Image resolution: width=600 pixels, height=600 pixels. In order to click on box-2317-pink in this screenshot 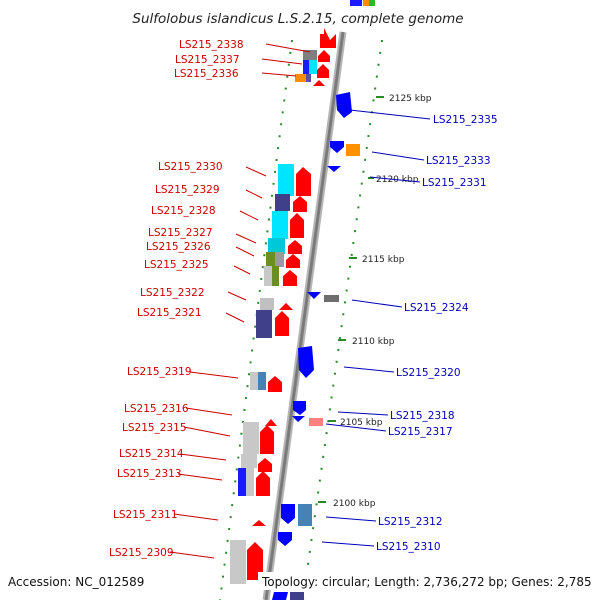, I will do `click(316, 422)`.